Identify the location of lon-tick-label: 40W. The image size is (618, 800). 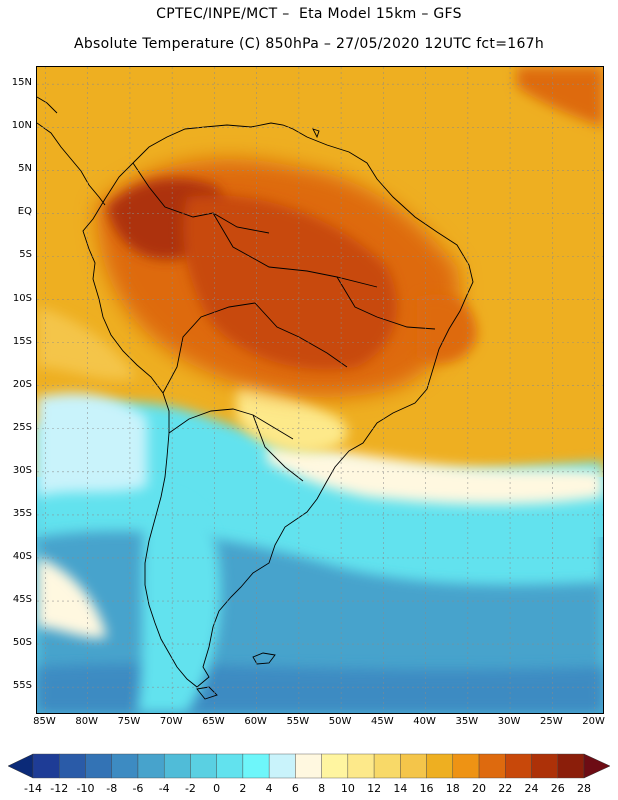
(424, 721).